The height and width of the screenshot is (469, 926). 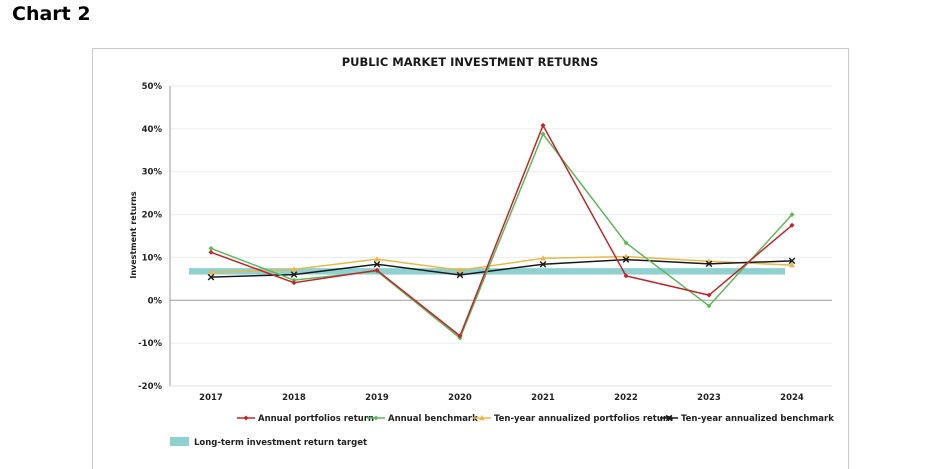 I want to click on page-heading: Chart 2, so click(x=51, y=14).